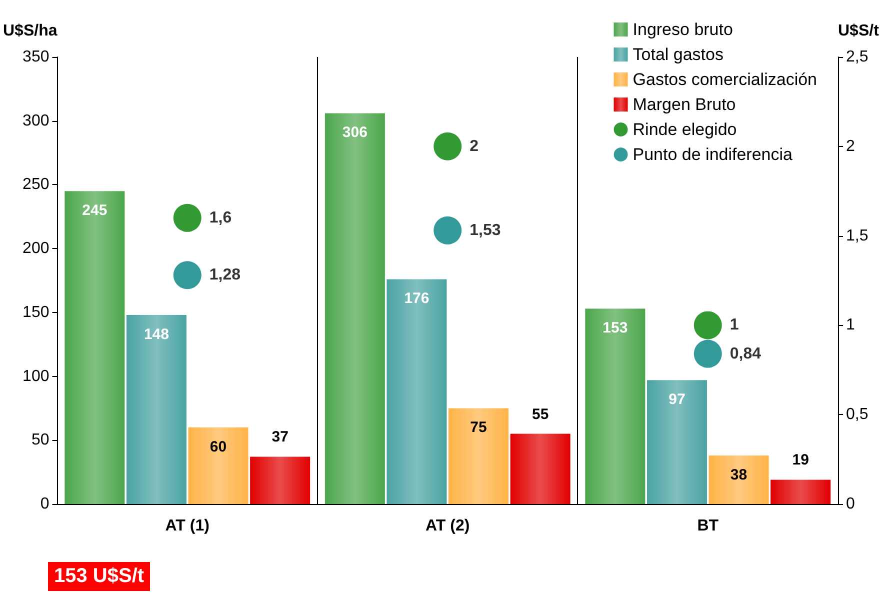 The width and height of the screenshot is (892, 596). What do you see at coordinates (36, 57) in the screenshot?
I see `y-tick-label: 350` at bounding box center [36, 57].